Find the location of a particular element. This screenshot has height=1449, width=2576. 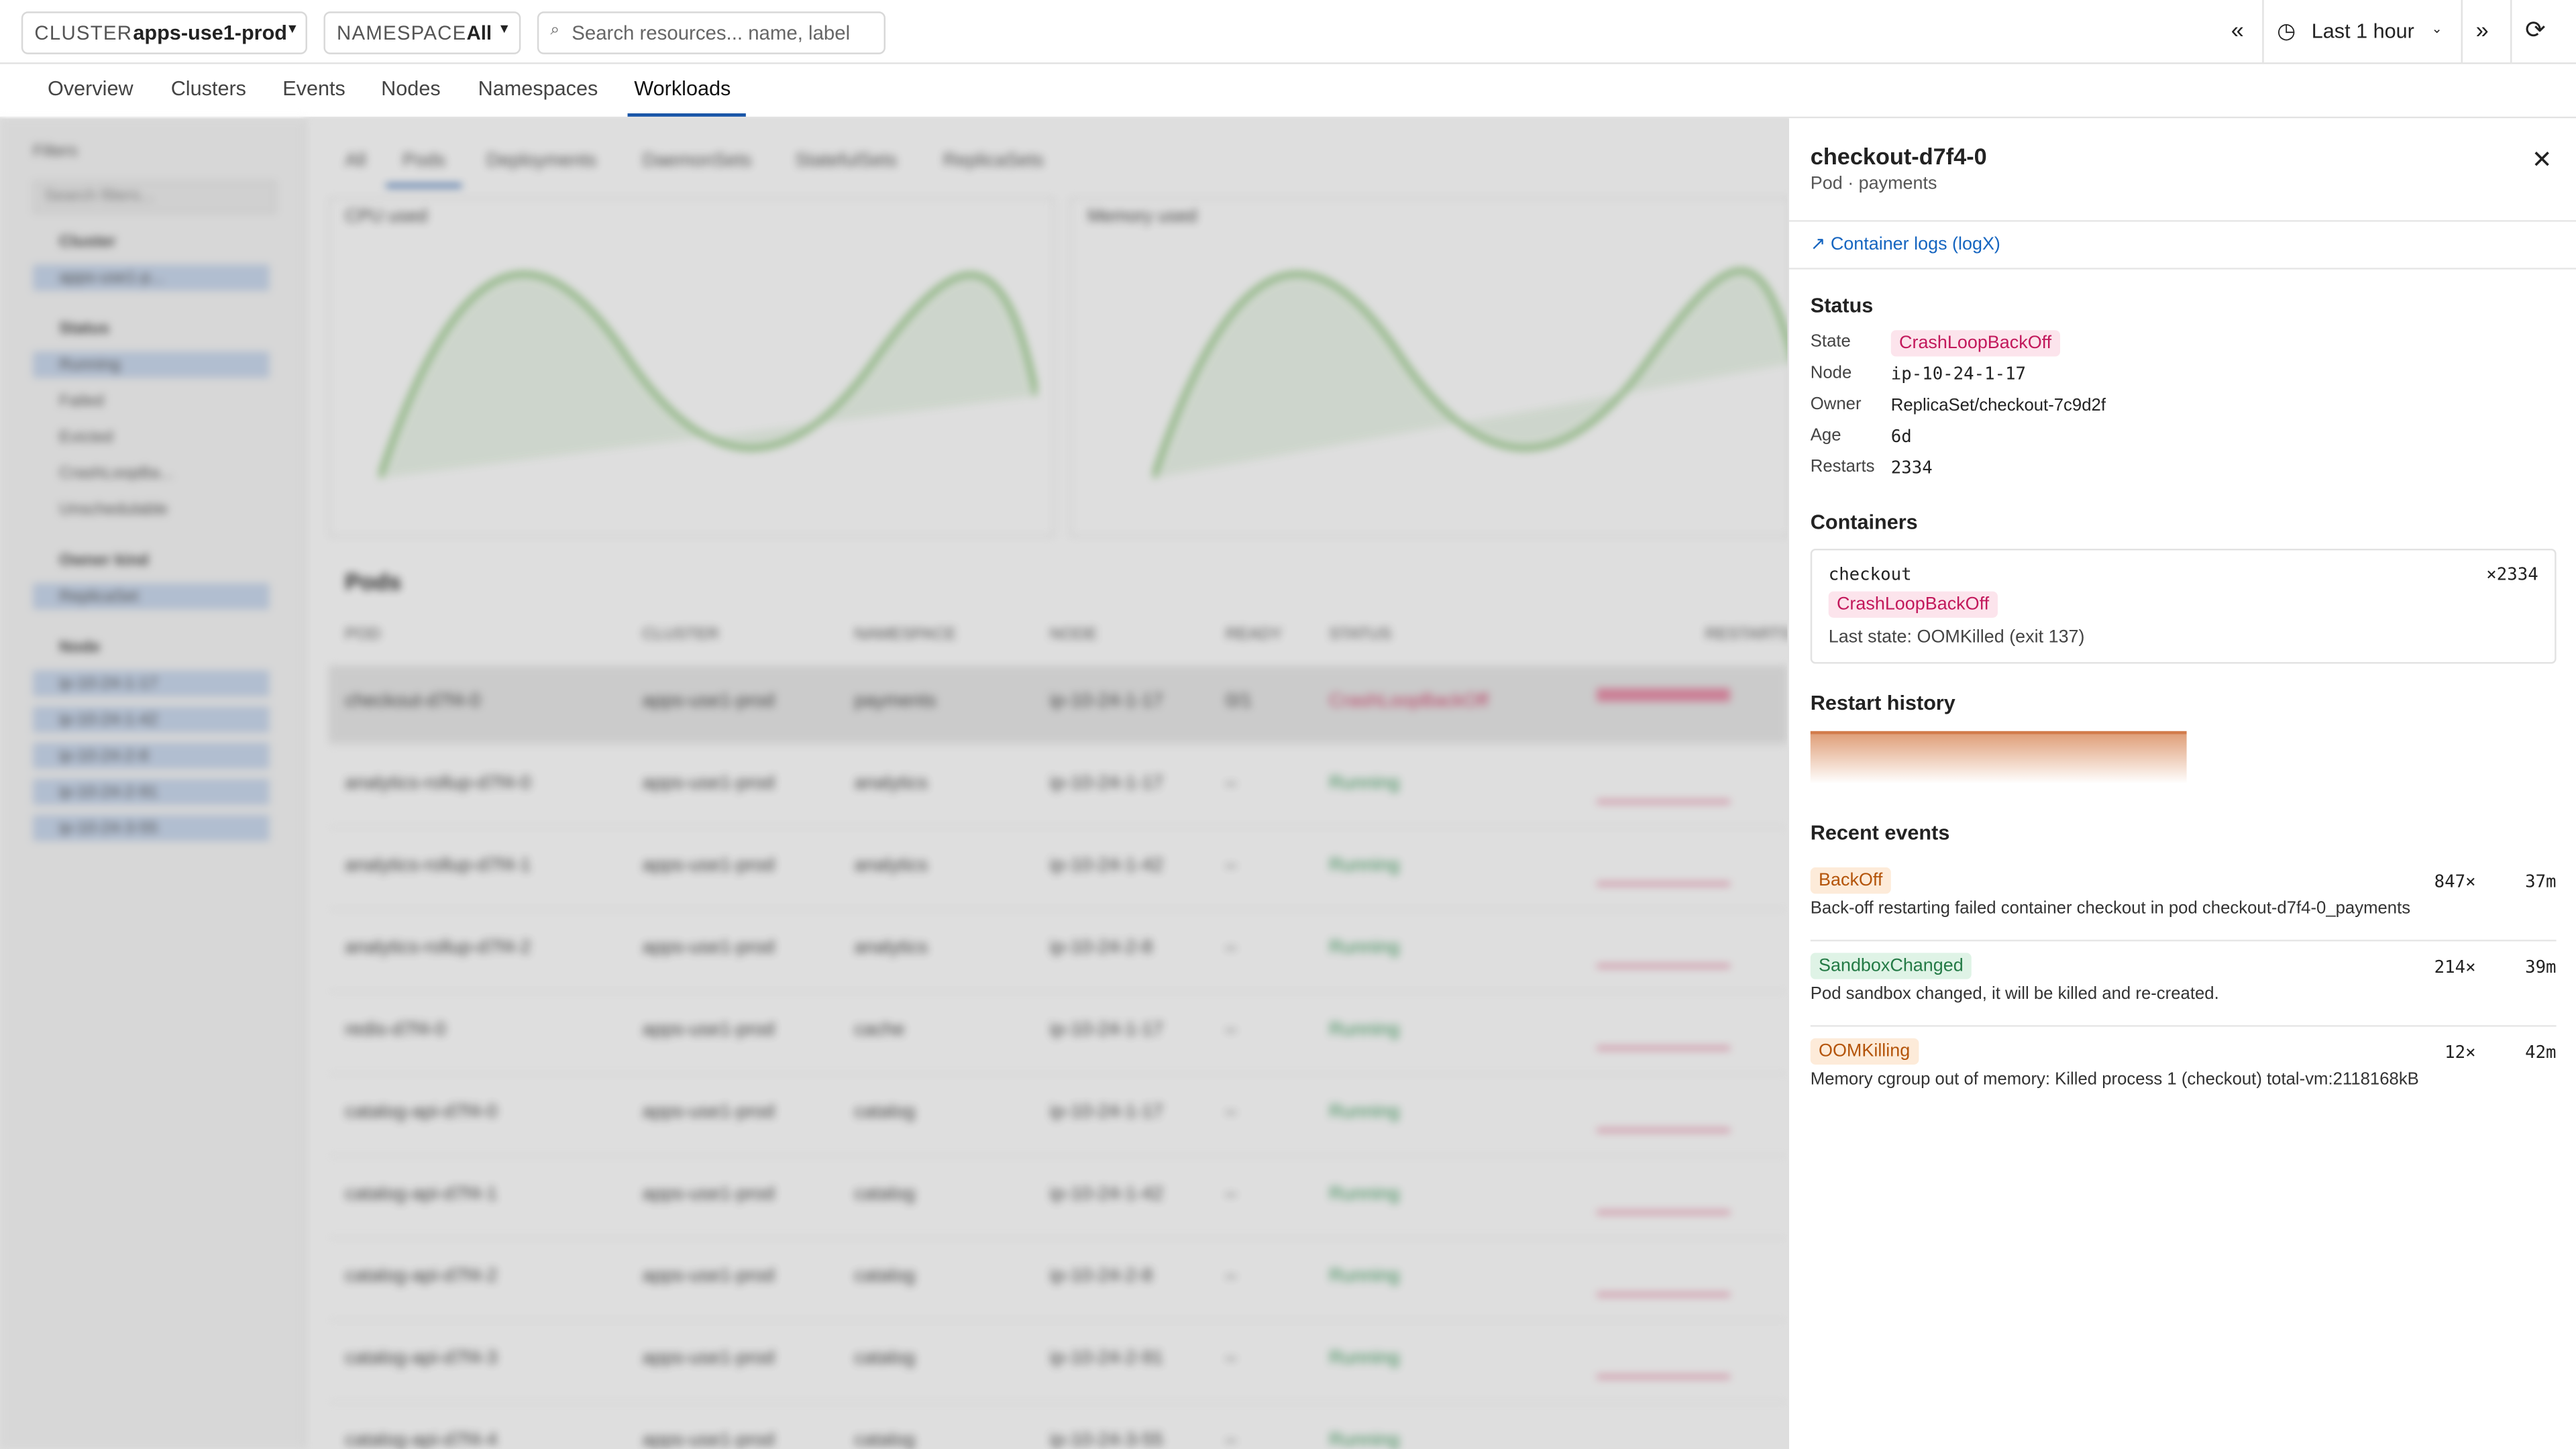

nav-tab: Workloads is located at coordinates (682, 89).